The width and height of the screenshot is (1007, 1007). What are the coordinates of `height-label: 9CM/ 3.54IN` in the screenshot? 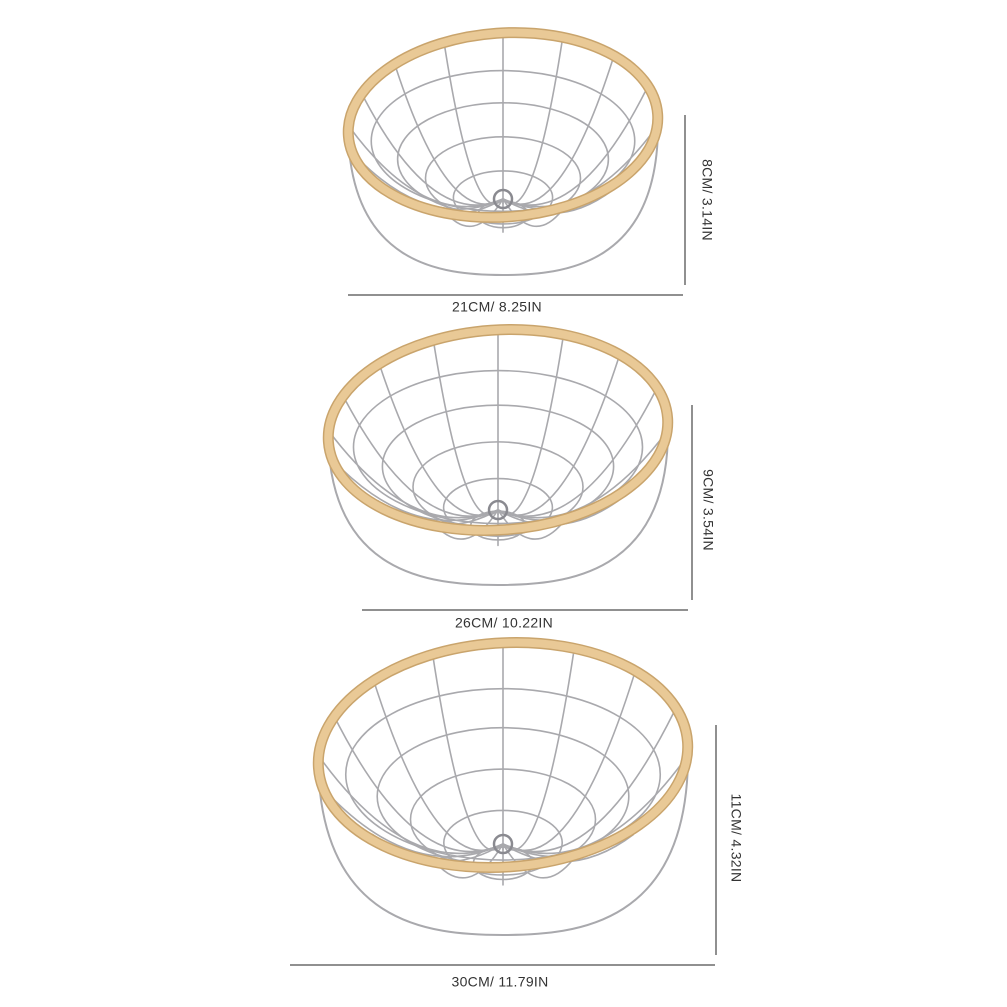 It's located at (708, 510).